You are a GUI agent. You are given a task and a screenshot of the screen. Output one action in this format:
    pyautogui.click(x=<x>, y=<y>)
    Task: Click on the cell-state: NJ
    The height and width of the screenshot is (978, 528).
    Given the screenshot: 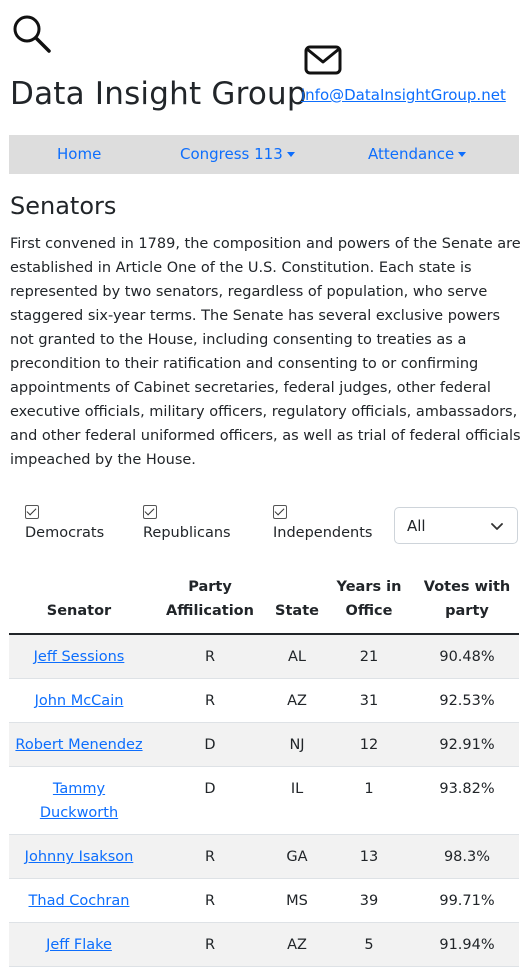 What is the action you would take?
    pyautogui.click(x=297, y=744)
    